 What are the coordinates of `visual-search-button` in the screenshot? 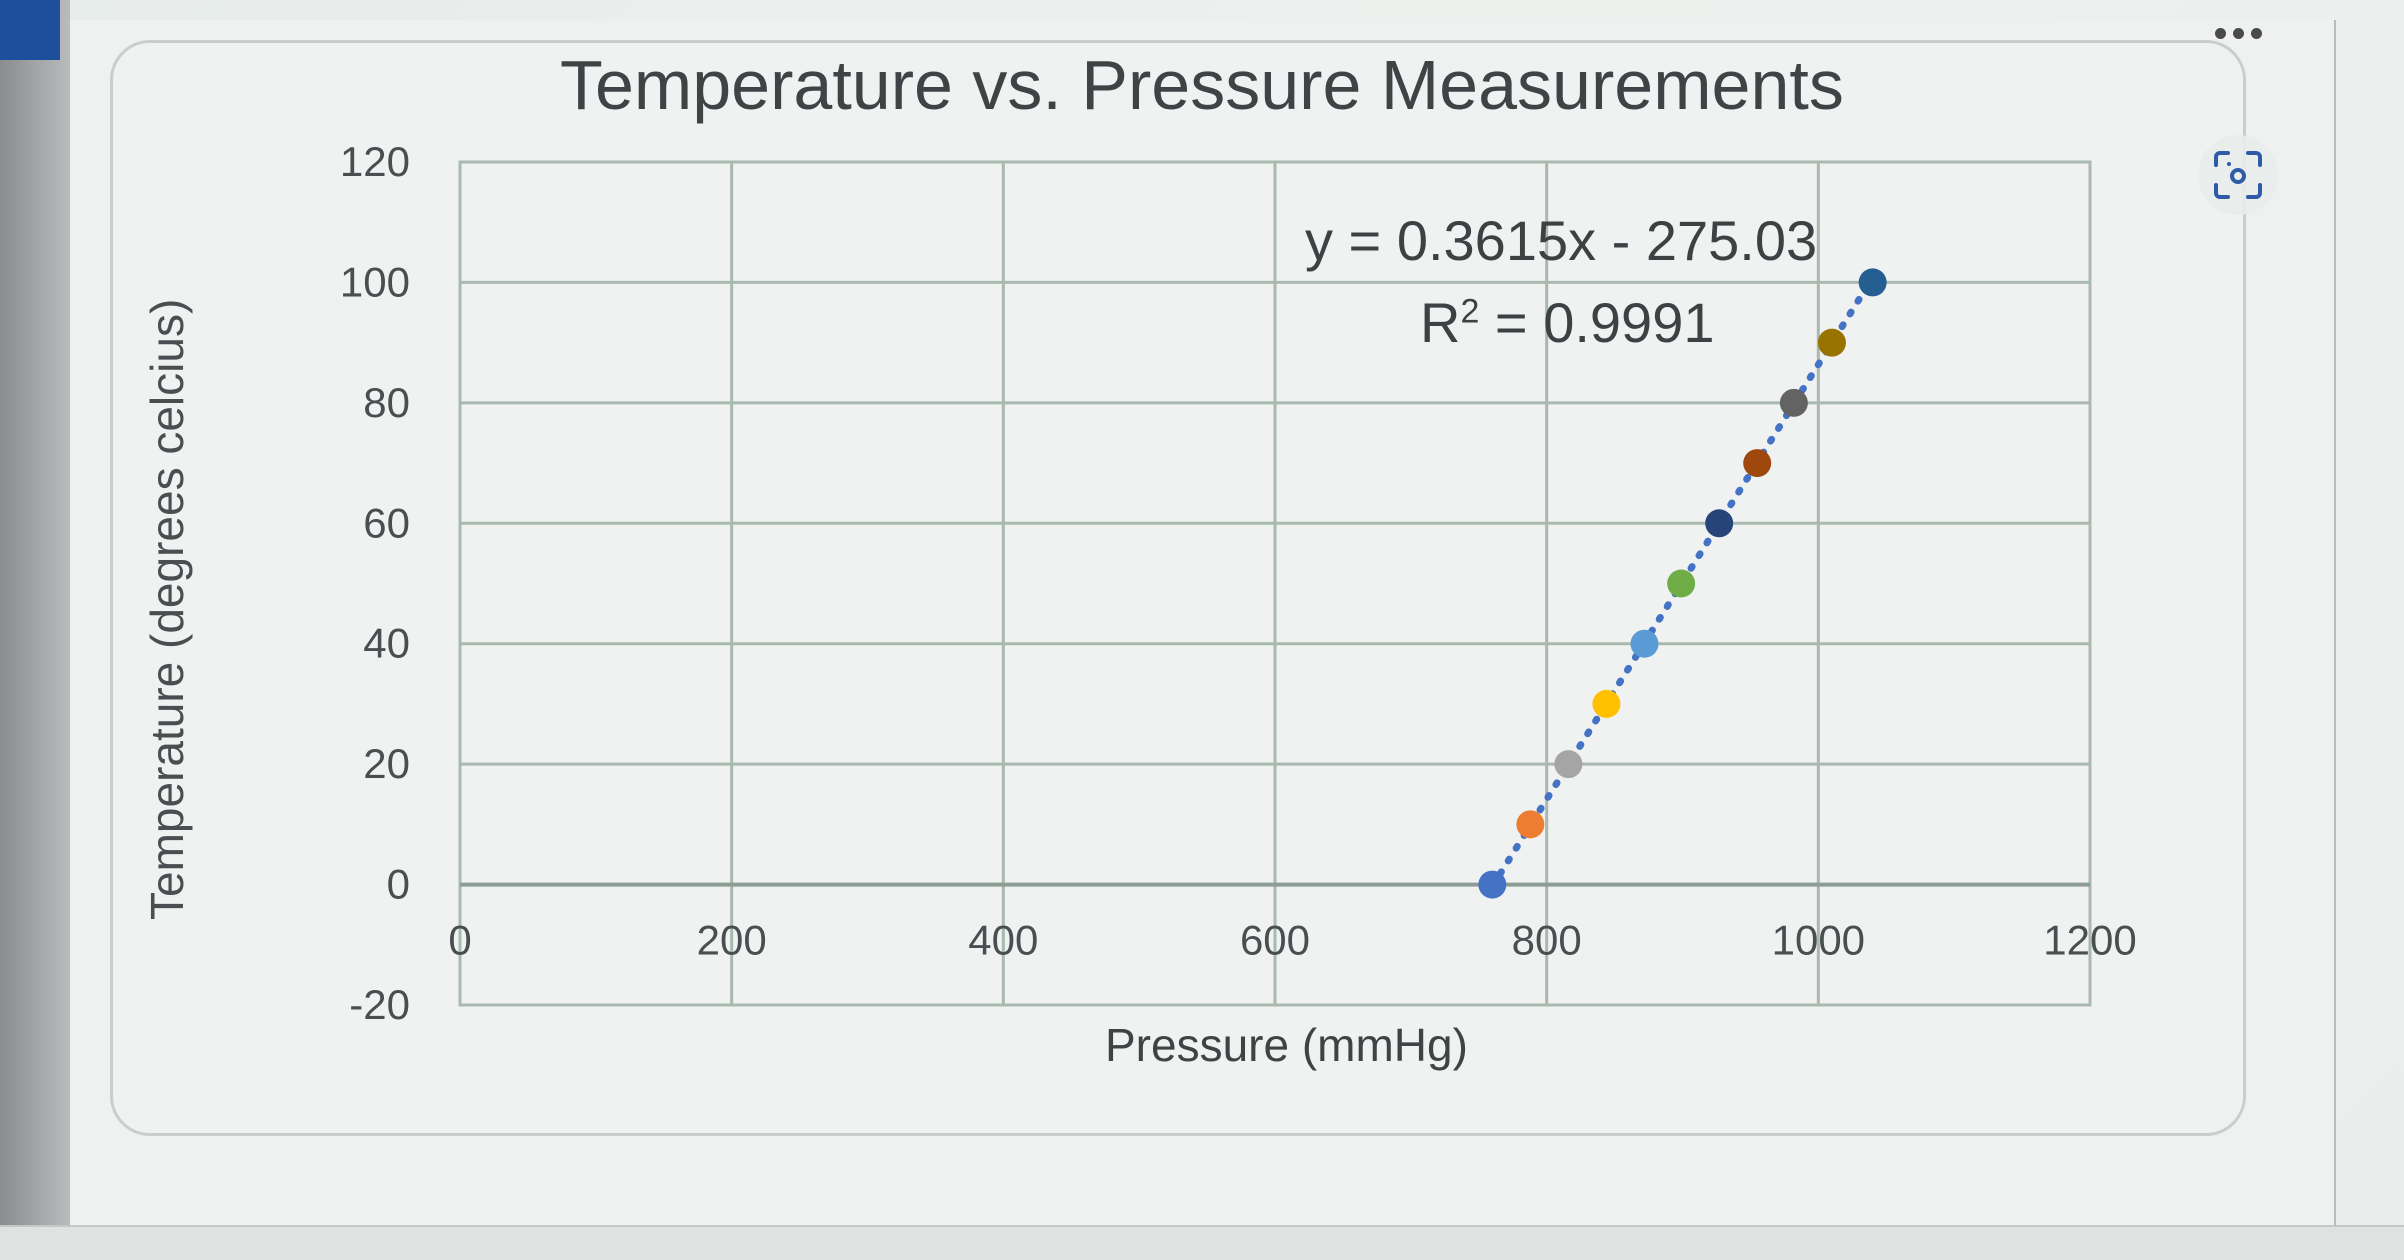 It's located at (2238, 175).